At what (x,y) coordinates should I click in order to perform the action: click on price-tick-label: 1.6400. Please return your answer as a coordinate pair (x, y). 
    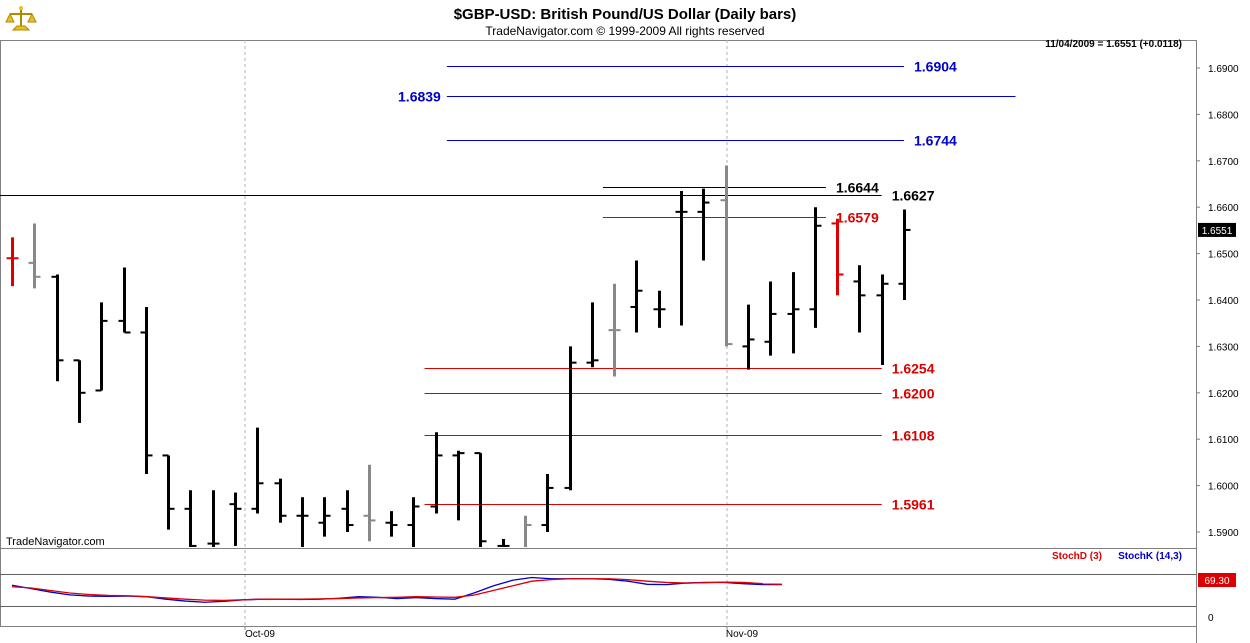
    Looking at the image, I should click on (1223, 301).